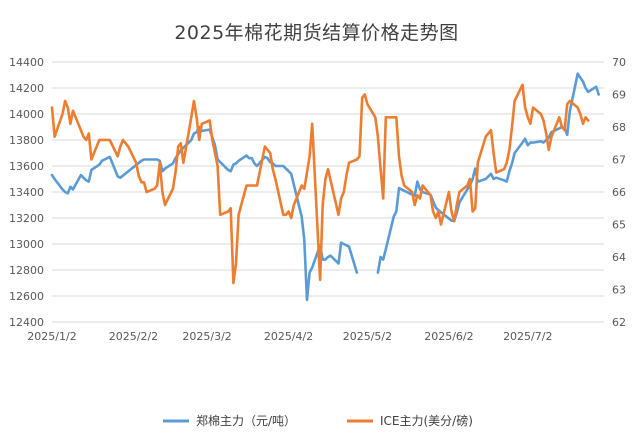 The height and width of the screenshot is (443, 633). I want to click on y-left-tick-label: 12600, so click(26, 296).